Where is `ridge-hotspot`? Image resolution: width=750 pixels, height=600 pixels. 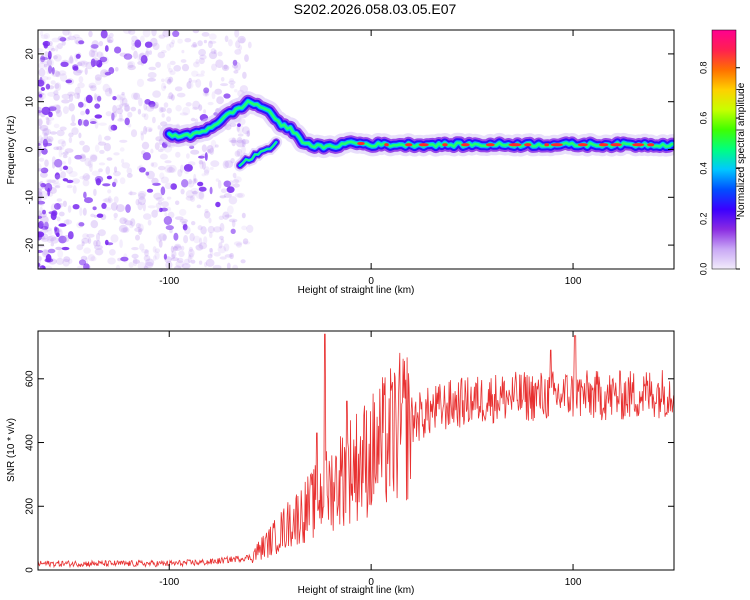 ridge-hotspot is located at coordinates (445, 145).